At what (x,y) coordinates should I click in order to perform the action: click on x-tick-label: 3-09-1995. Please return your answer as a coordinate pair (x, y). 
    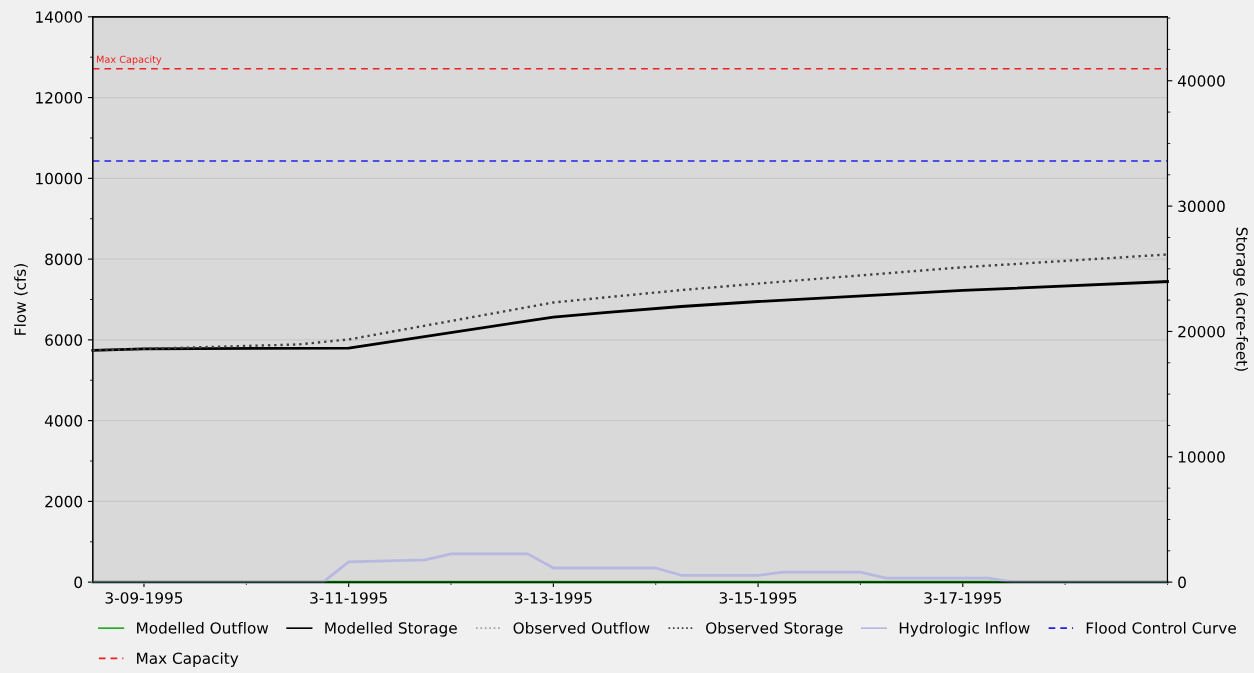
    Looking at the image, I should click on (144, 598).